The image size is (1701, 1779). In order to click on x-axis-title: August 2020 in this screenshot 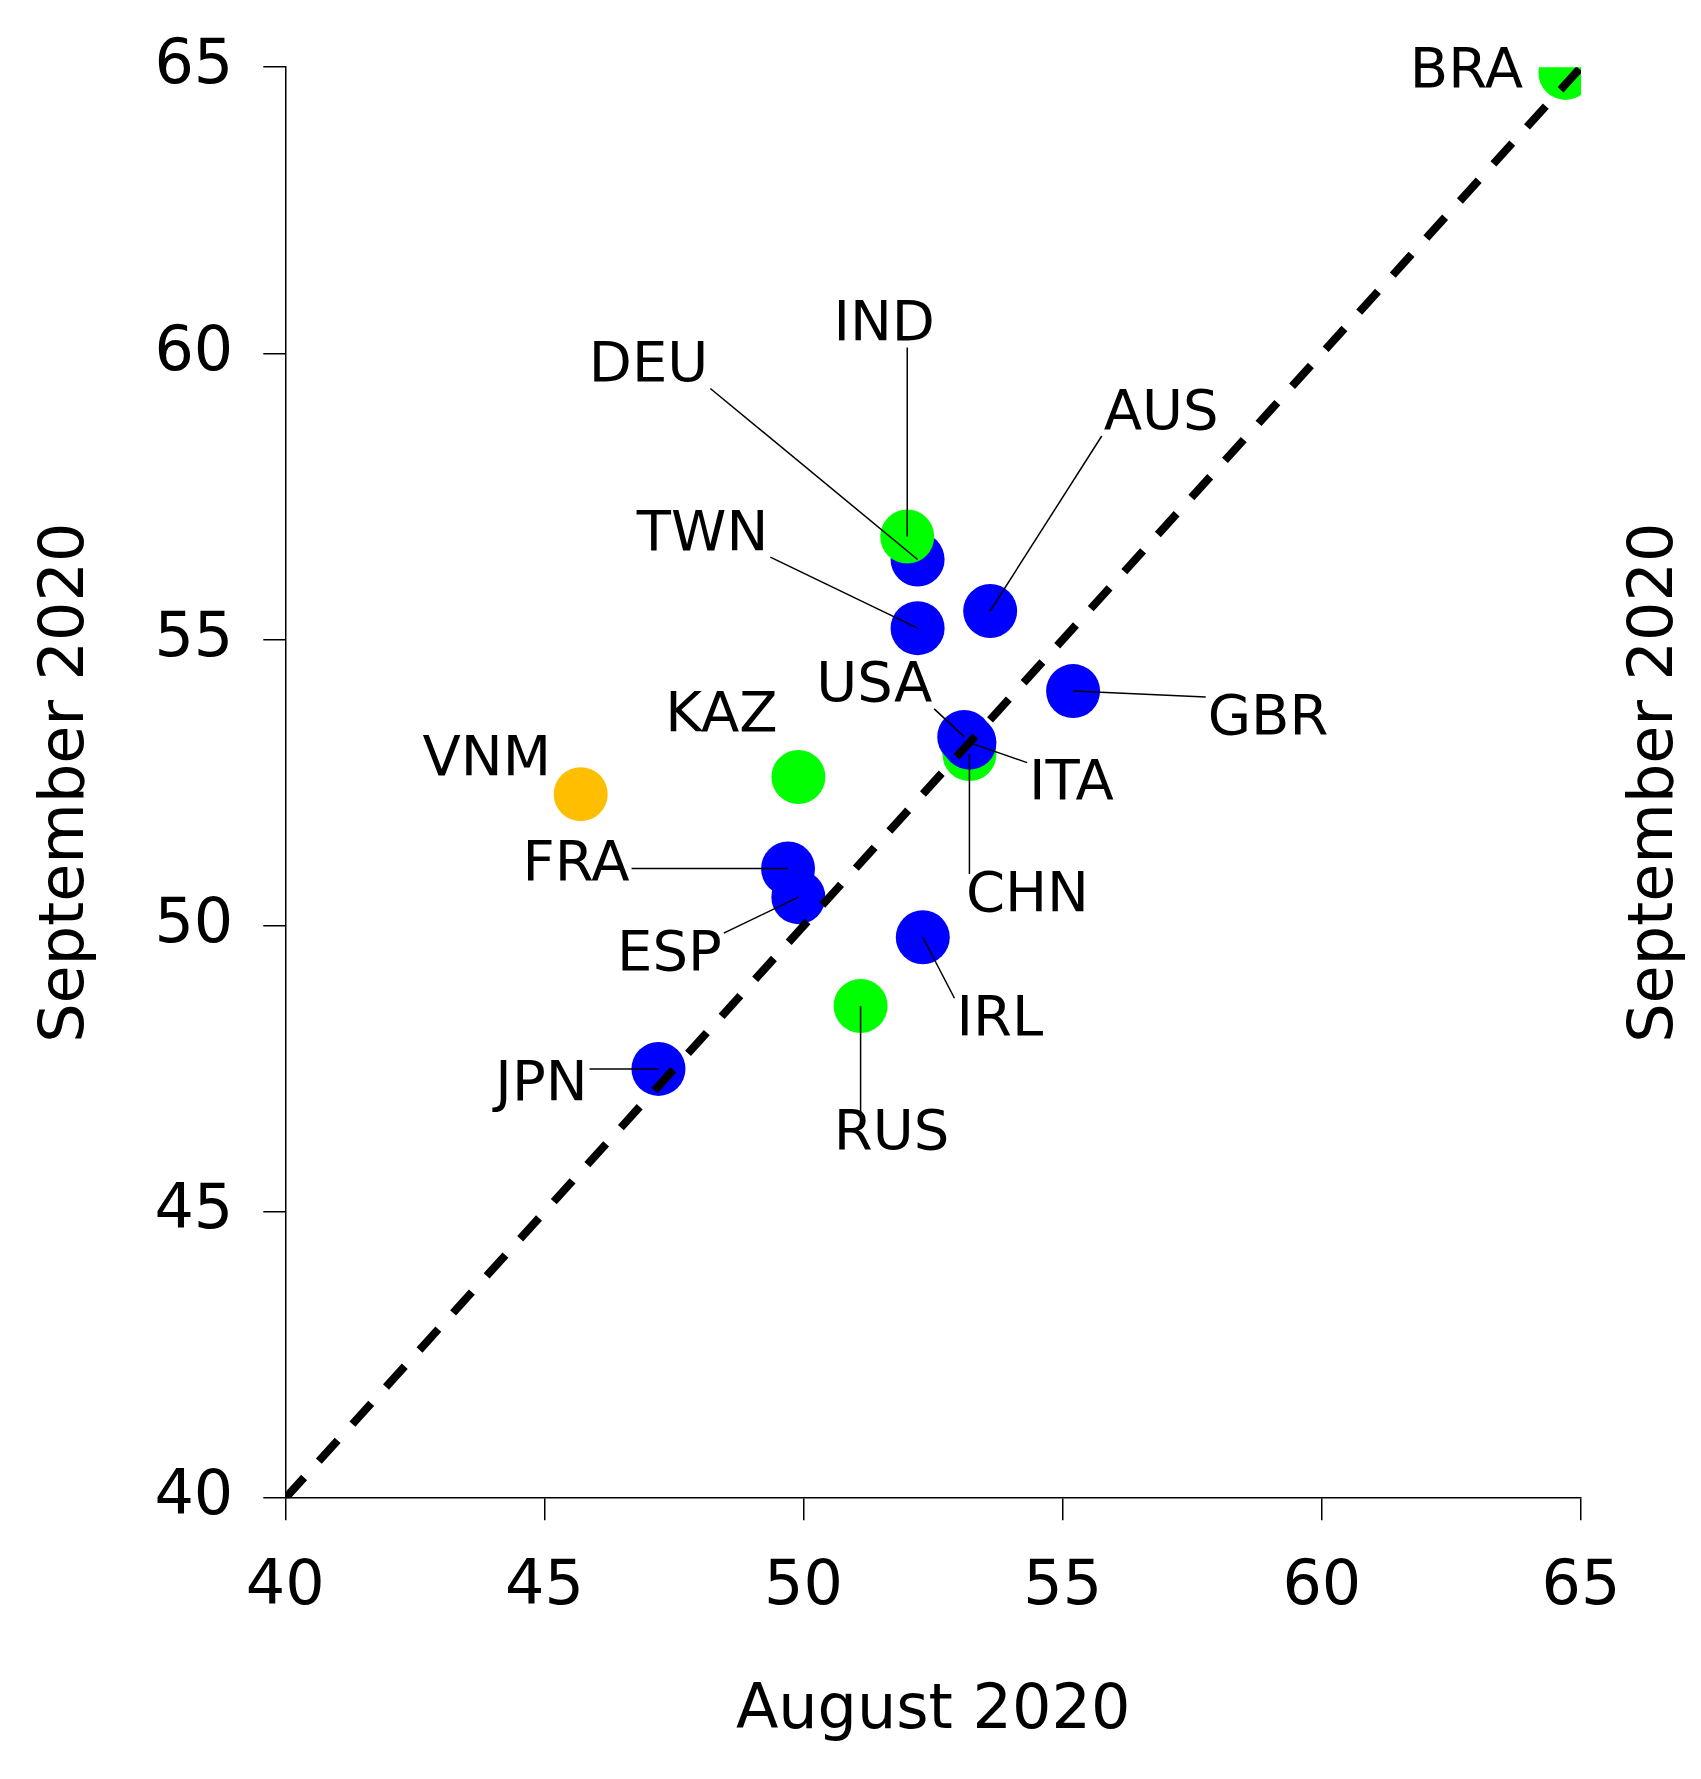, I will do `click(933, 1706)`.